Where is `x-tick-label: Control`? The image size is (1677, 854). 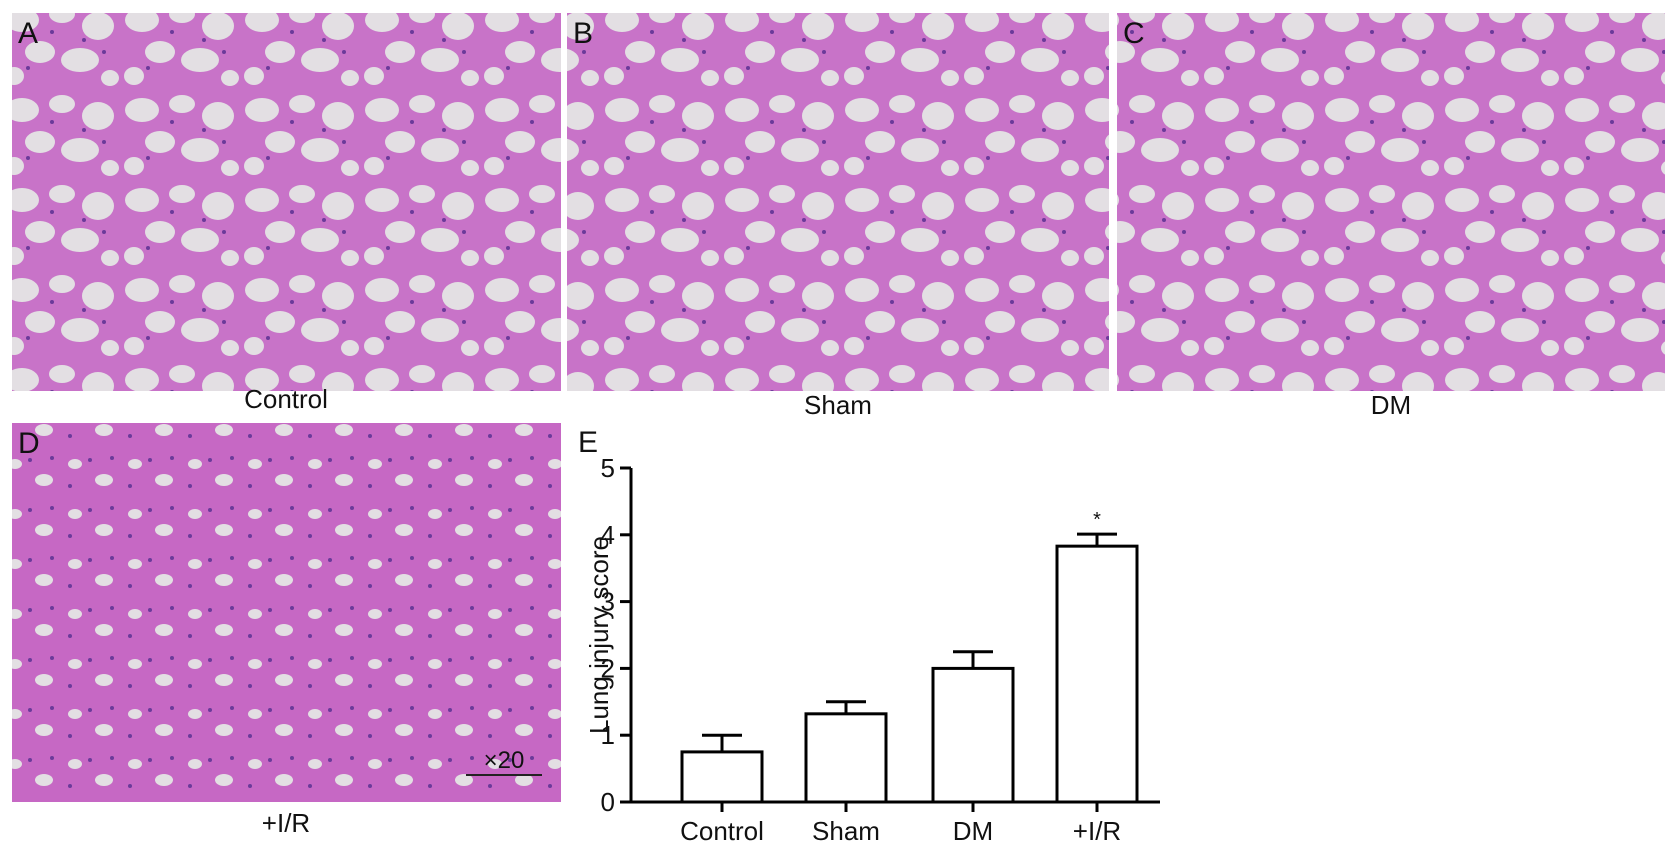
x-tick-label: Control is located at coordinates (722, 831).